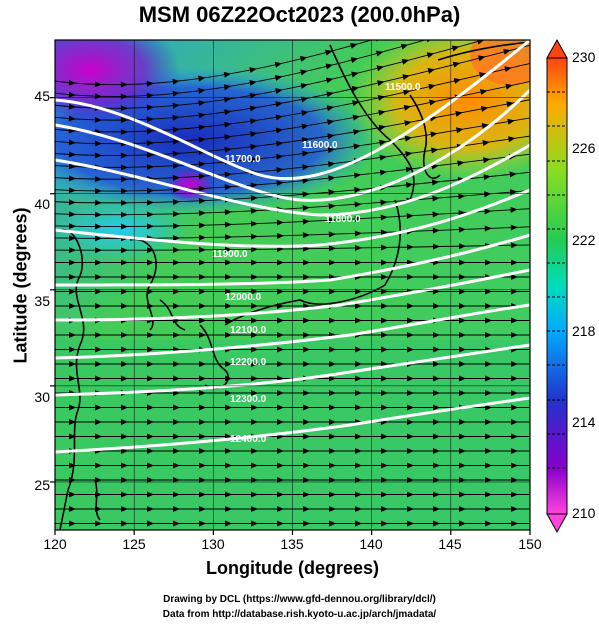 The image size is (599, 625). What do you see at coordinates (55, 544) in the screenshot?
I see `x-tick-label: 120` at bounding box center [55, 544].